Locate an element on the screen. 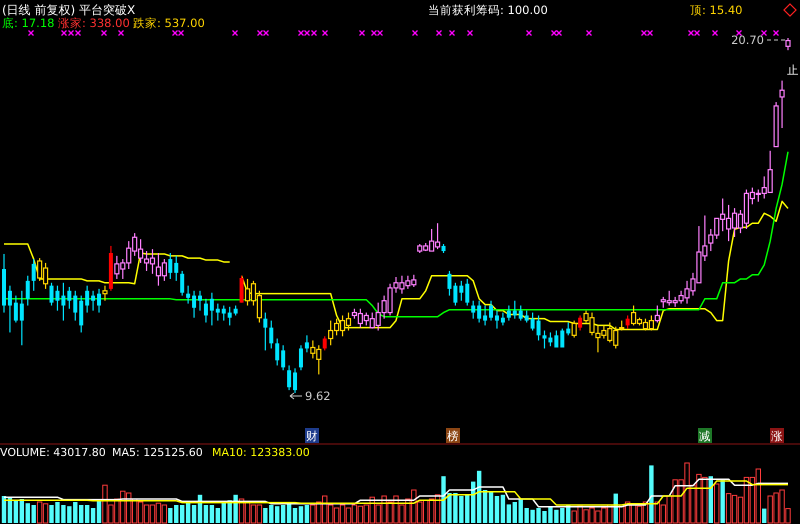 Image resolution: width=800 pixels, height=524 pixels. text: 跌家: 537.00 is located at coordinates (169, 23).